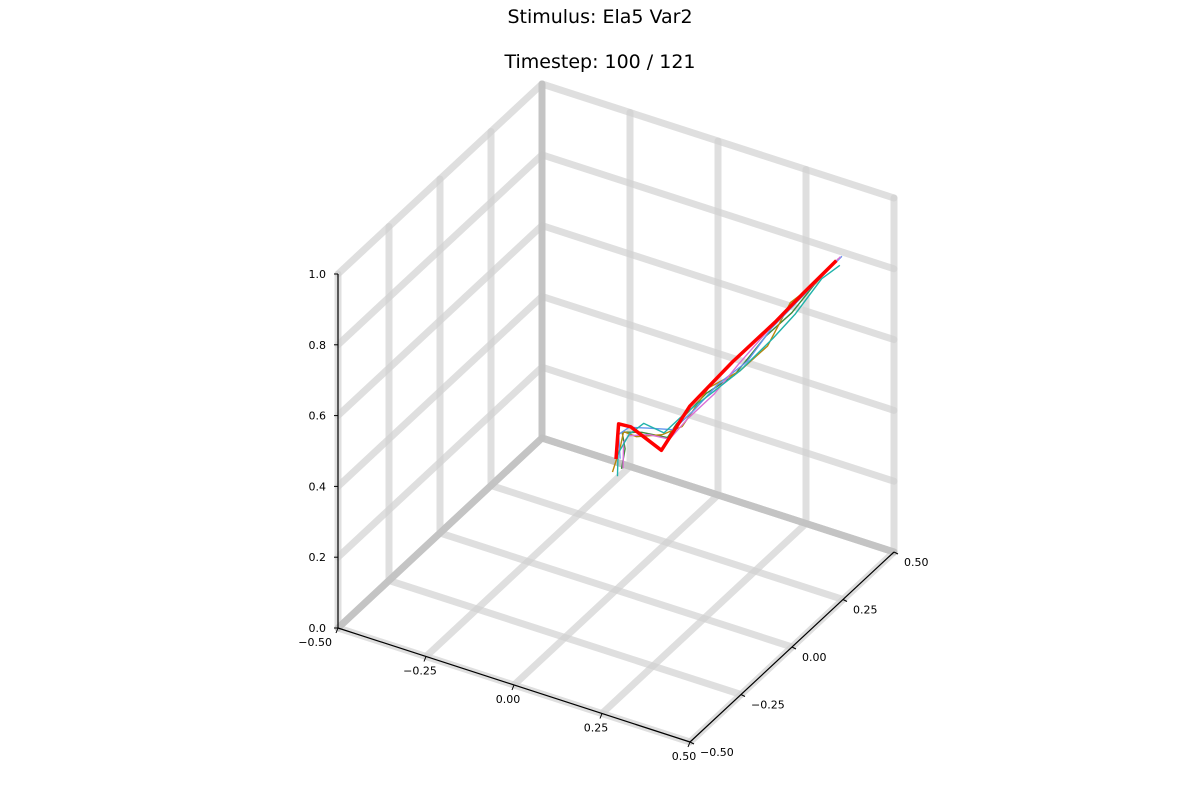 Image resolution: width=1200 pixels, height=800 pixels. I want to click on x-tick-label: 0.25, so click(596, 728).